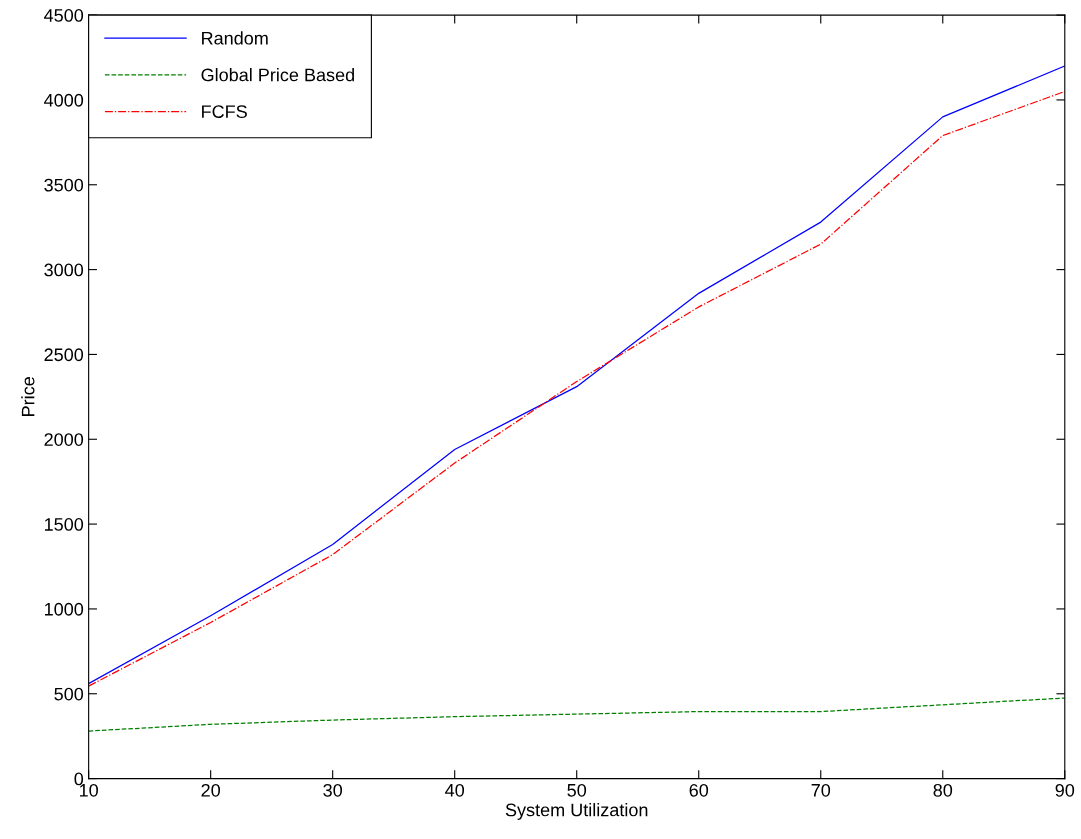 The image size is (1081, 839). Describe the element at coordinates (235, 38) in the screenshot. I see `legend-label: Random` at that location.